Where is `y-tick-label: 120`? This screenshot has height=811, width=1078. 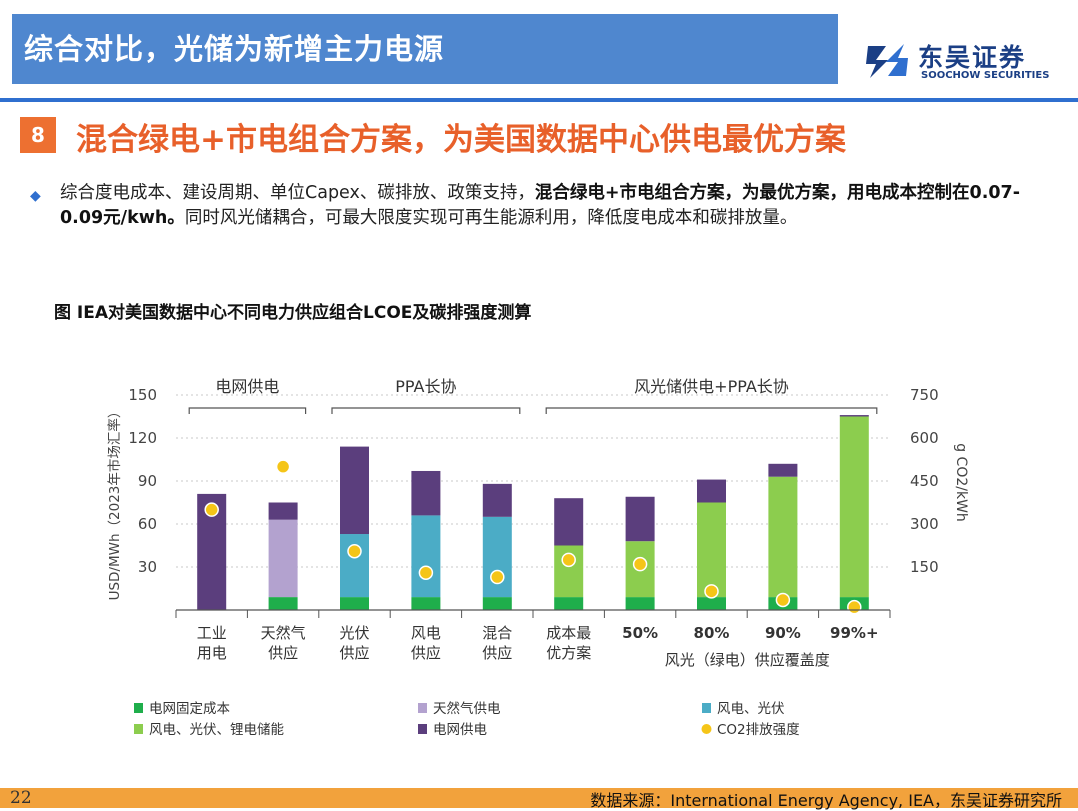
y-tick-label: 120 is located at coordinates (142, 438).